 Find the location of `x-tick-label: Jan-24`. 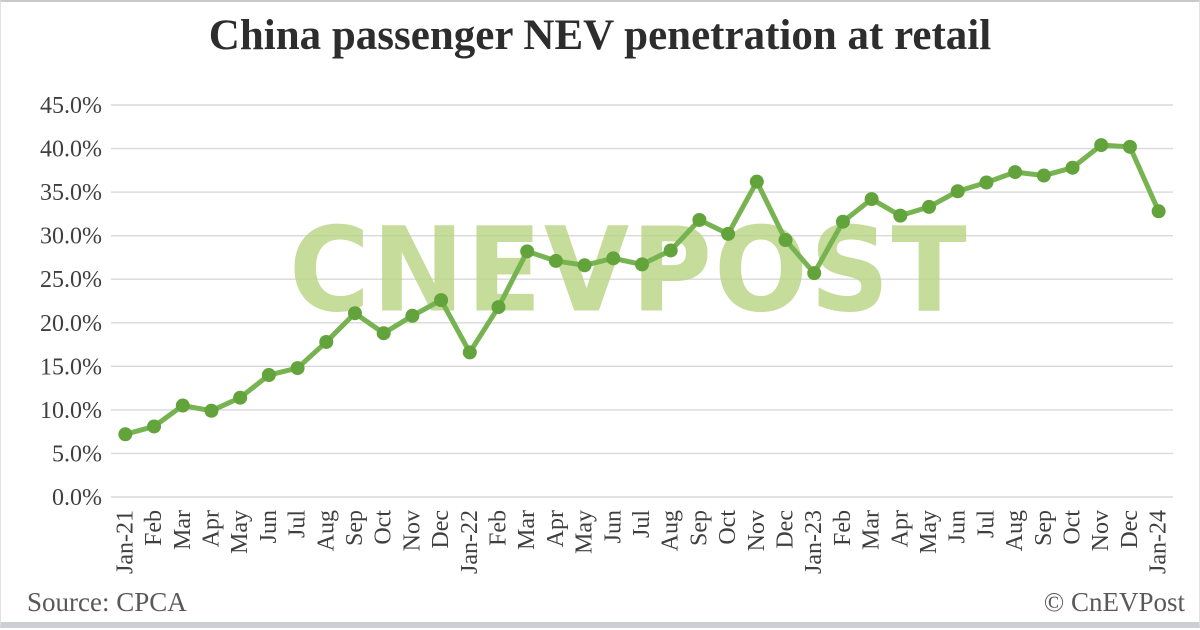

x-tick-label: Jan-24 is located at coordinates (1159, 542).